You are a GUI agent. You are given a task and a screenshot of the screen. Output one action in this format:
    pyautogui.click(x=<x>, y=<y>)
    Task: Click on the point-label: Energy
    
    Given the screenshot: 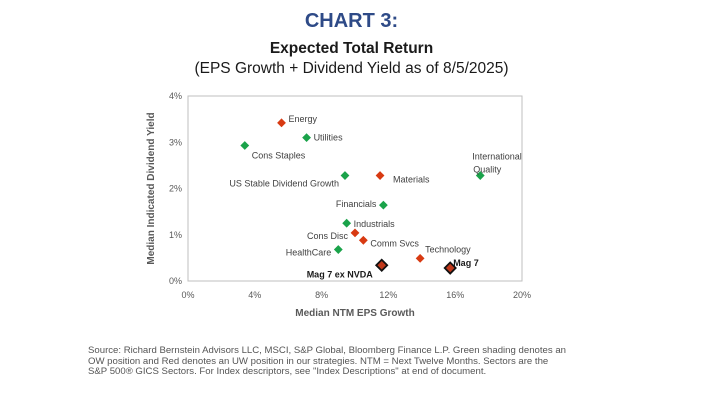 What is the action you would take?
    pyautogui.click(x=303, y=119)
    